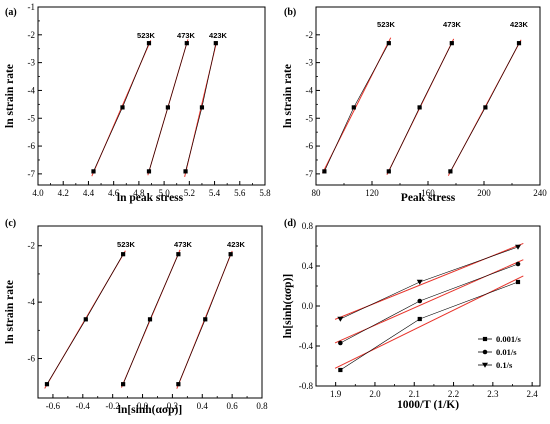 This screenshot has height=424, width=550. Describe the element at coordinates (83, 406) in the screenshot. I see `x-tick-label: -0.4` at that location.